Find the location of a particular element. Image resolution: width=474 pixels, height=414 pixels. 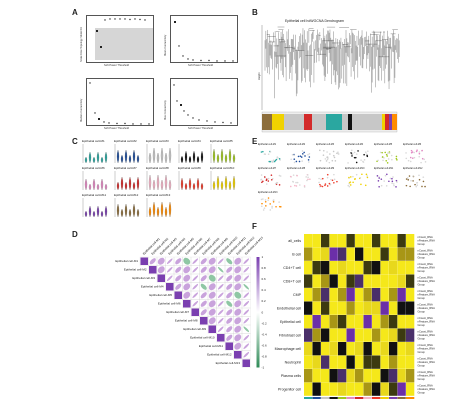

corr-row-label: Epithelial cell-M9 is located at coordinates (194, 329).